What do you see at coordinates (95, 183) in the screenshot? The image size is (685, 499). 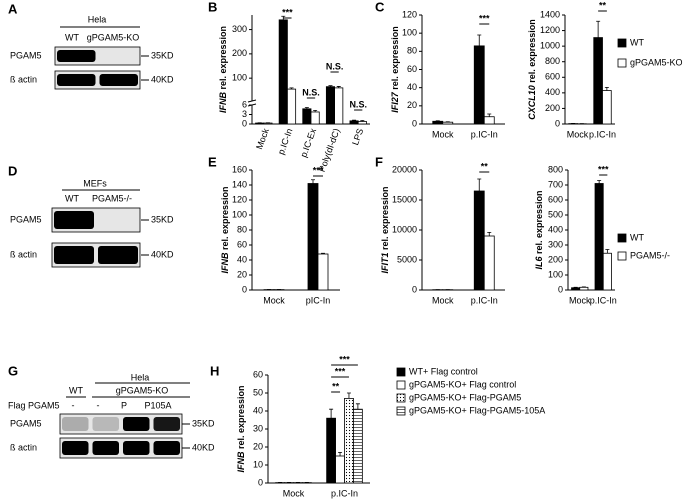 I see `cell-line-label: MEFs` at bounding box center [95, 183].